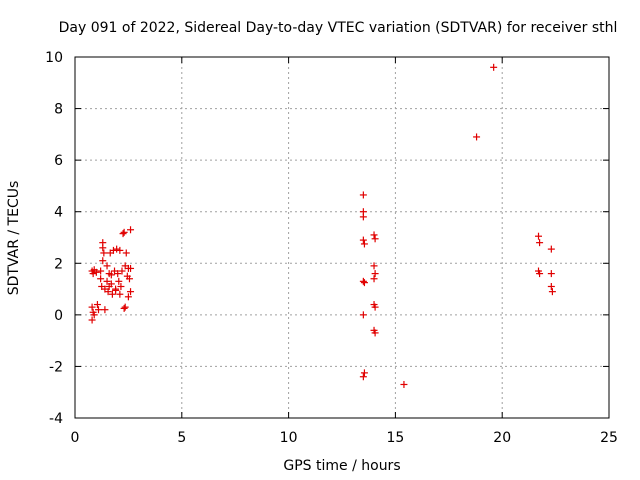  Describe the element at coordinates (58, 213) in the screenshot. I see `y-tick-label: 4` at that location.